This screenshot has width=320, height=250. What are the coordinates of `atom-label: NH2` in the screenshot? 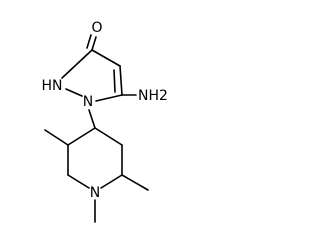 It's located at (153, 96).